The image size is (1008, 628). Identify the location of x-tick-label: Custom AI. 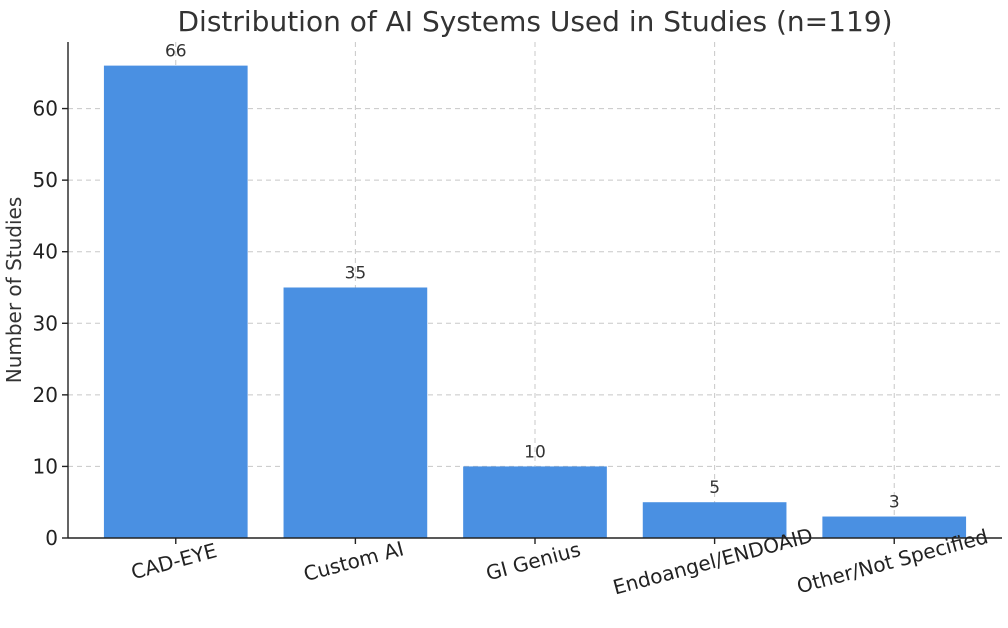
(353, 561).